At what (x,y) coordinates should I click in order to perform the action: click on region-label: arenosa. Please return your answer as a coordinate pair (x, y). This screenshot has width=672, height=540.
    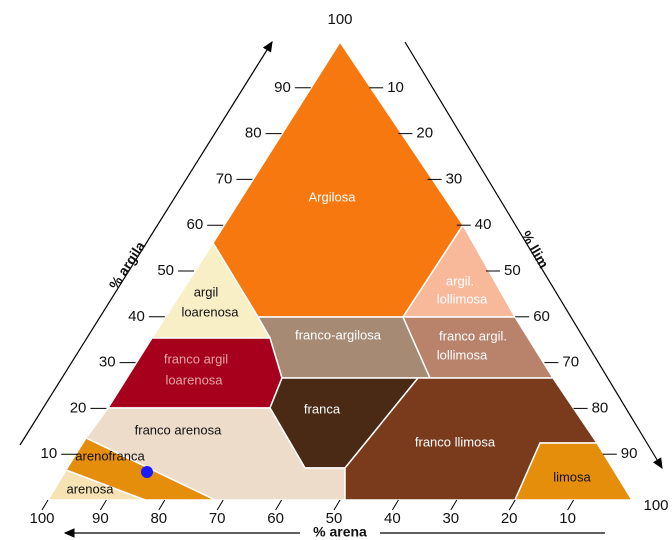
    Looking at the image, I should click on (91, 488).